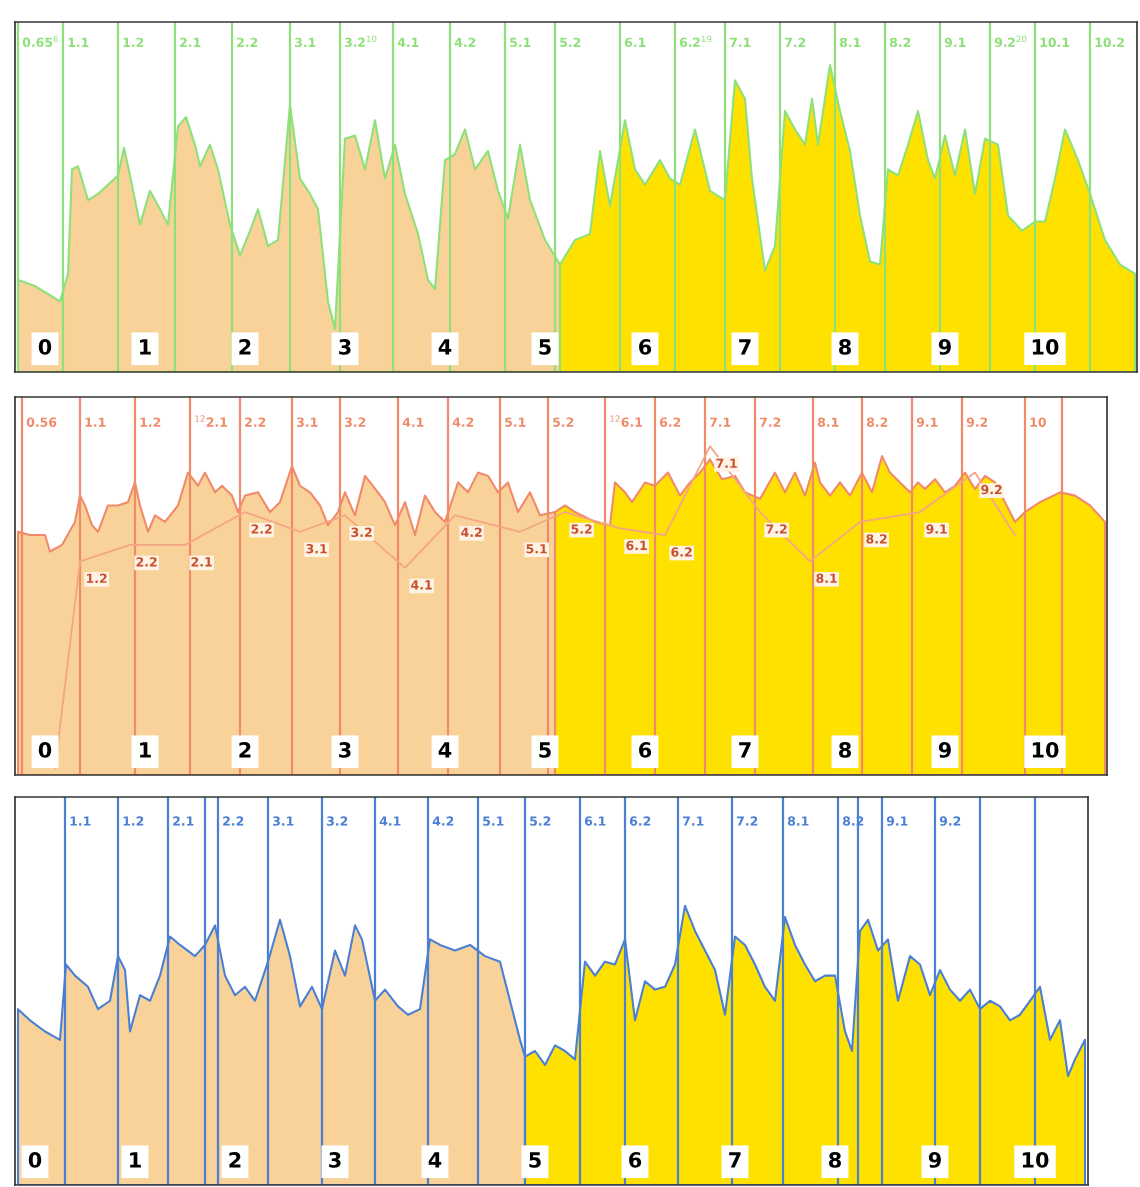 The width and height of the screenshot is (1140, 1187). I want to click on annotation: 10, so click(1038, 422).